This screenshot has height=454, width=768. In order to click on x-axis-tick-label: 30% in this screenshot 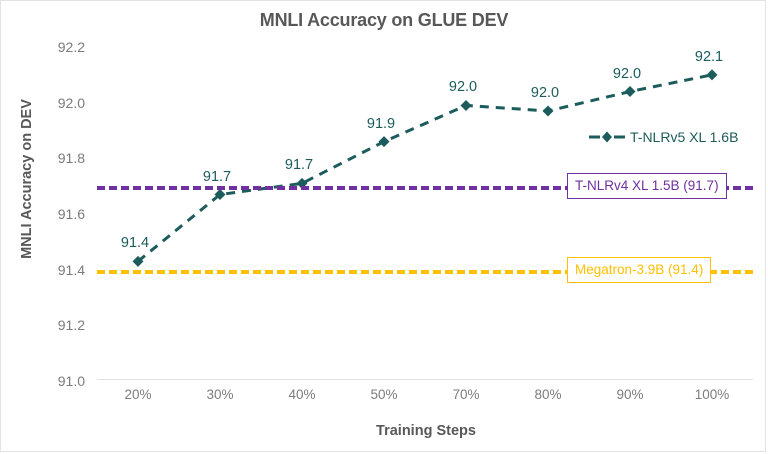, I will do `click(220, 394)`.